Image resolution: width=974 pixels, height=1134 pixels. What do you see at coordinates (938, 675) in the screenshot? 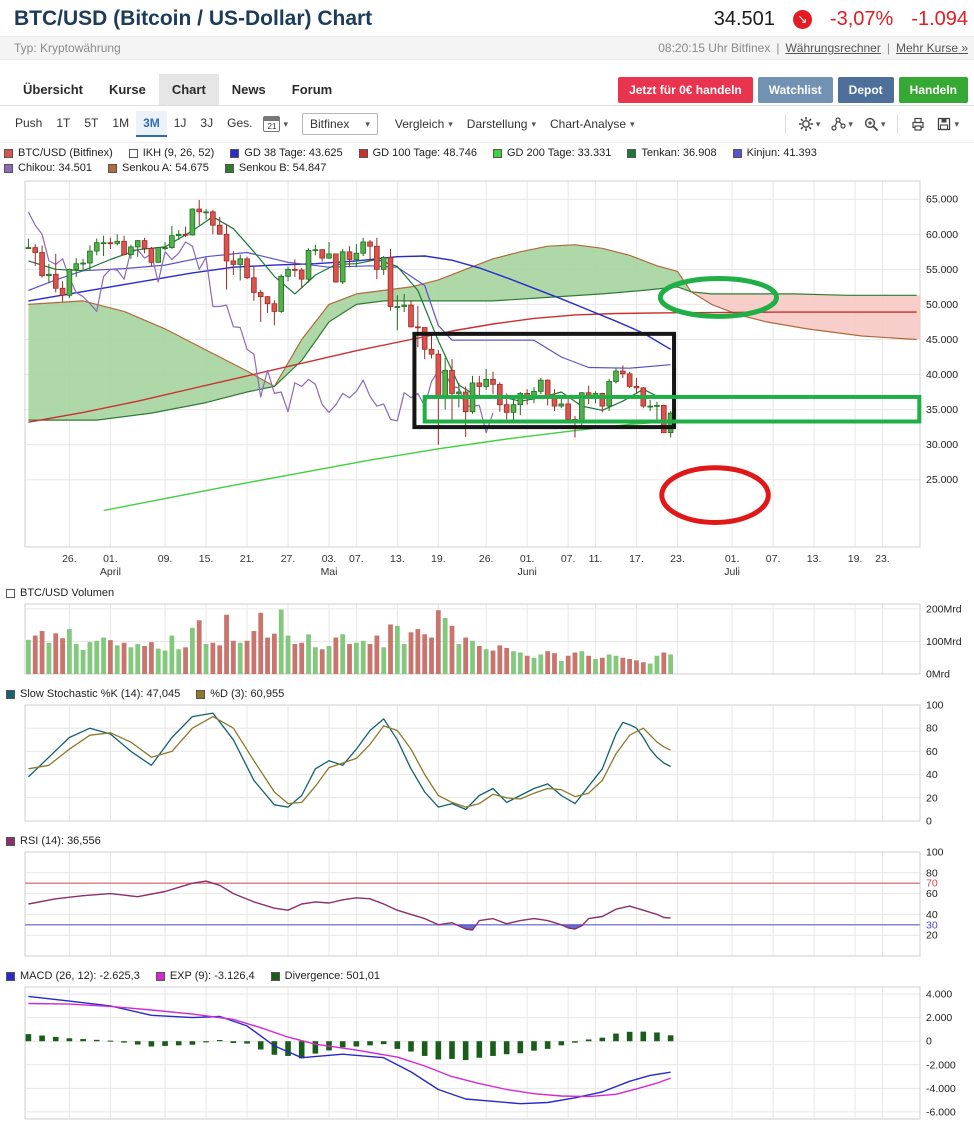
I see `svg-text: 0Mrd` at bounding box center [938, 675].